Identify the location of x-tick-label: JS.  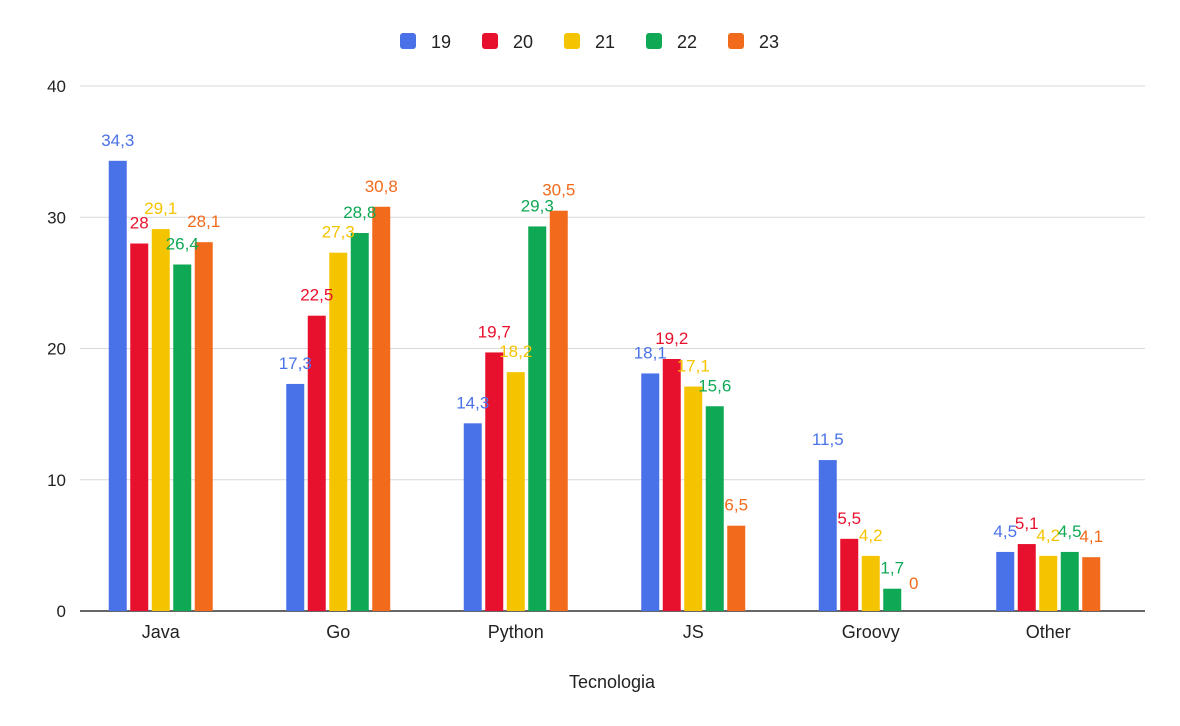
(693, 632).